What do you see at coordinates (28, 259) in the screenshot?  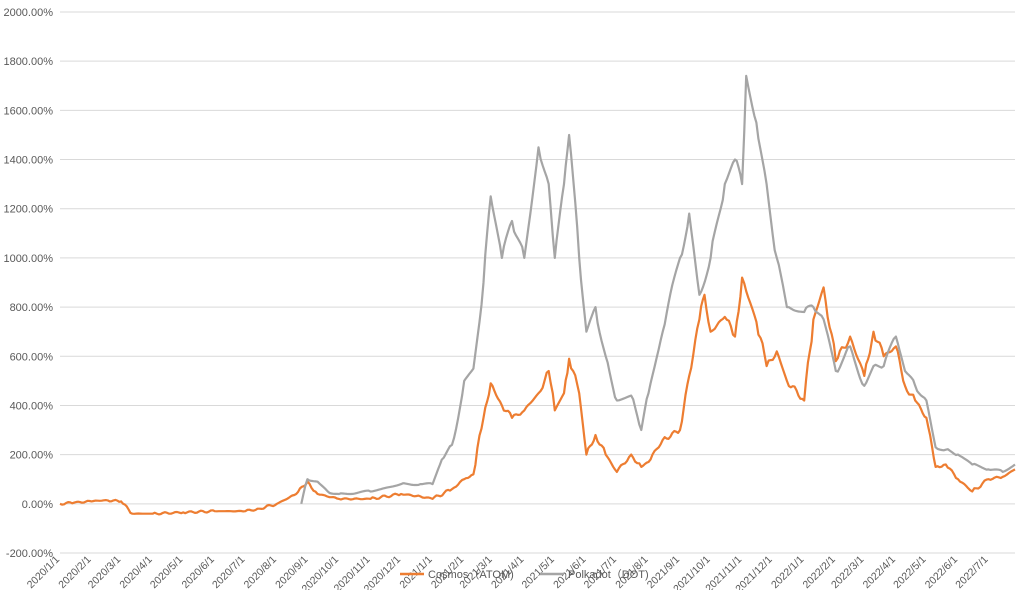 I see `y-tick-label: 1000.00%` at bounding box center [28, 259].